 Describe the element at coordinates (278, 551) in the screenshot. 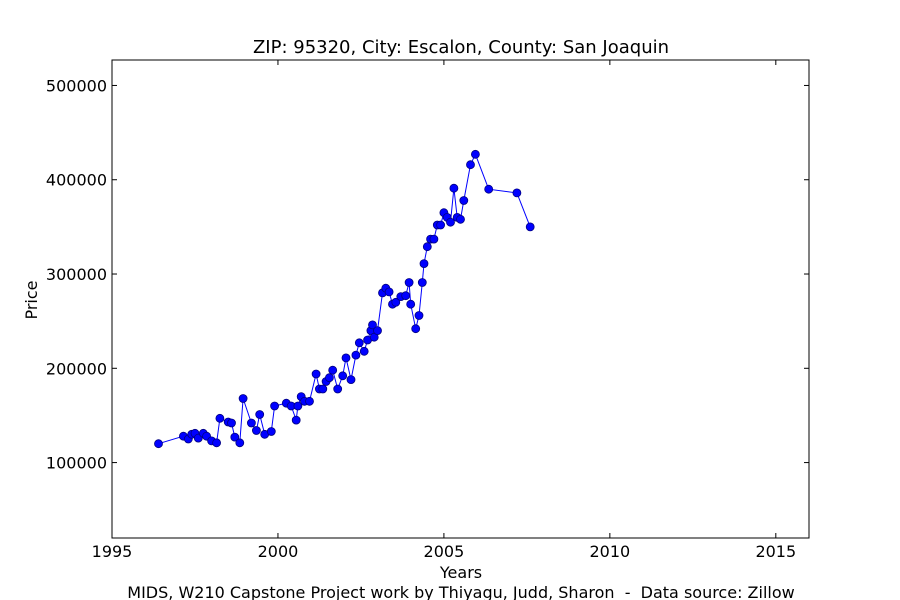

I see `x-tick-label: 2000` at that location.